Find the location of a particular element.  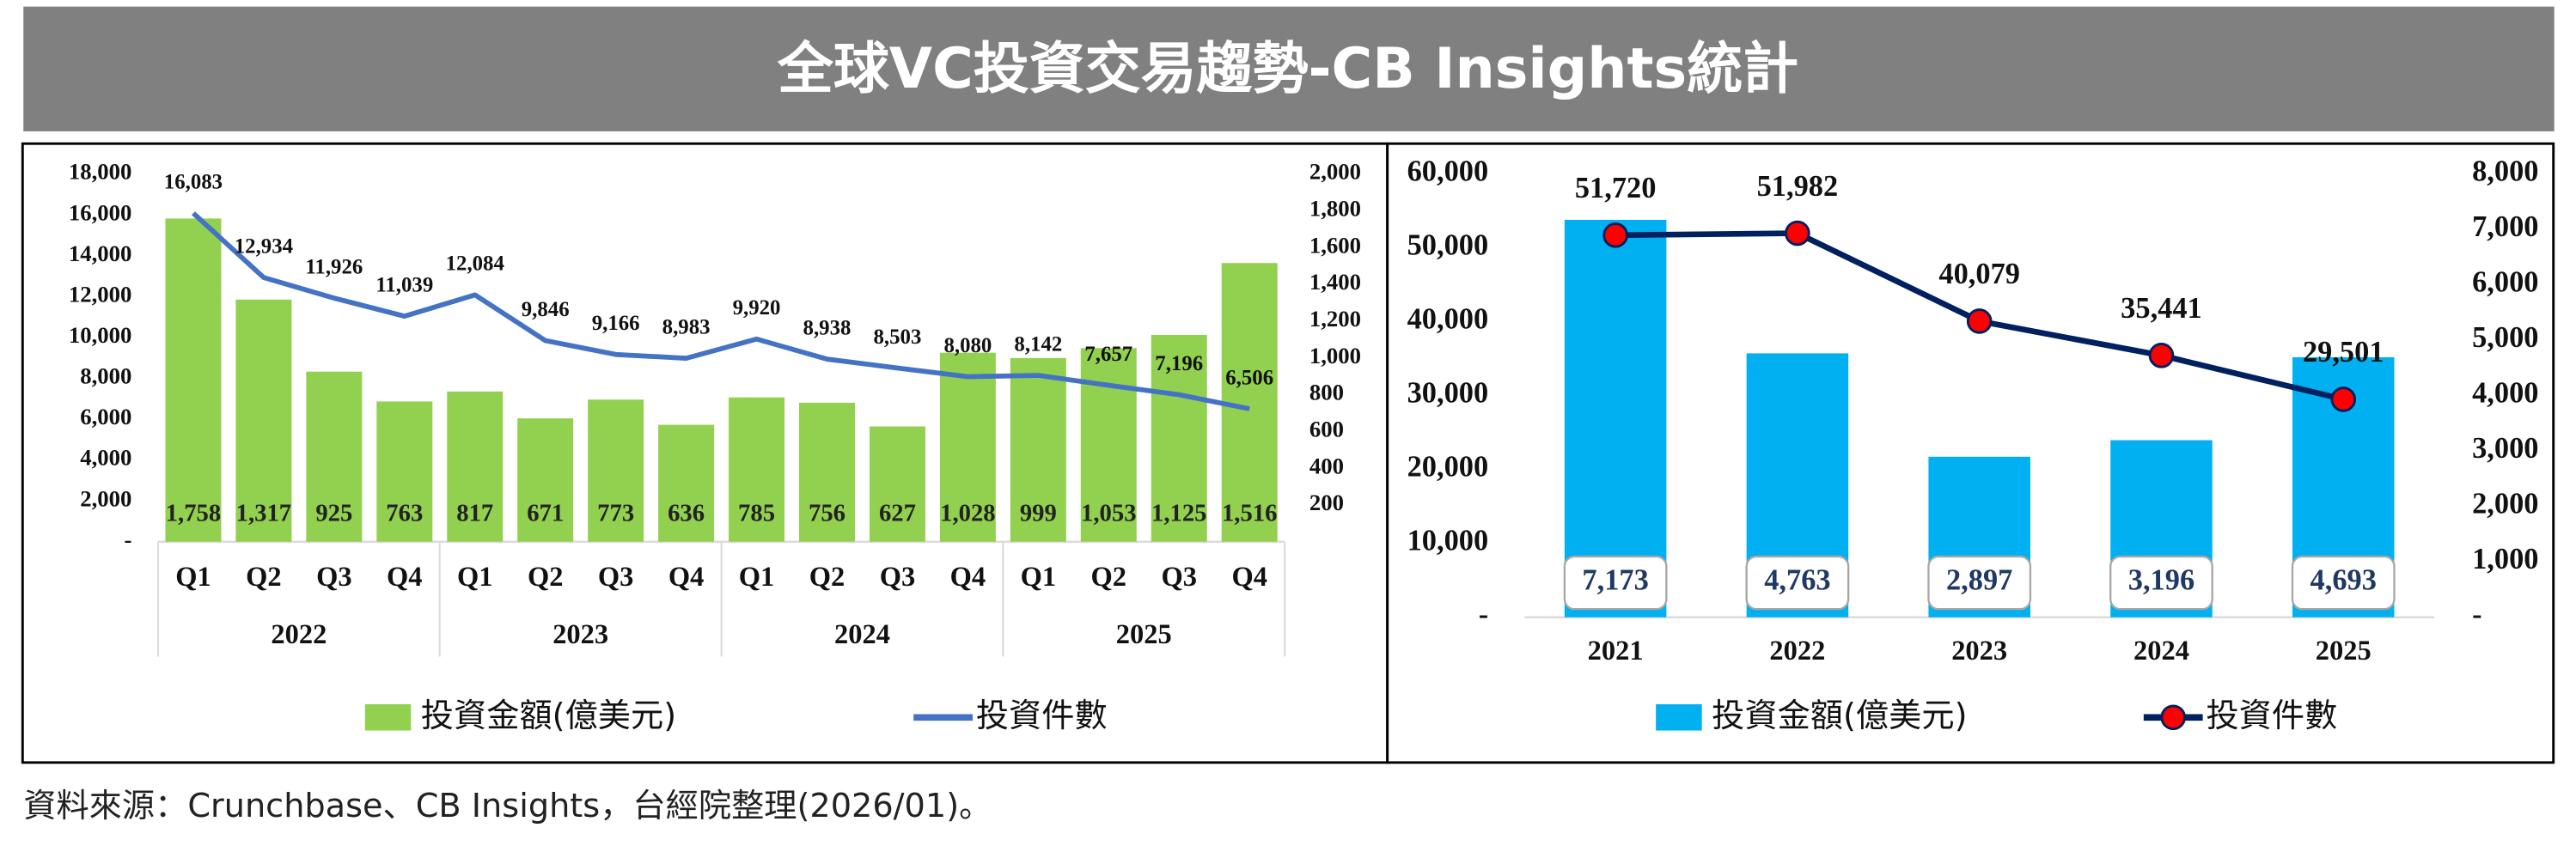

bar-value-label: 7,173 is located at coordinates (1615, 579).